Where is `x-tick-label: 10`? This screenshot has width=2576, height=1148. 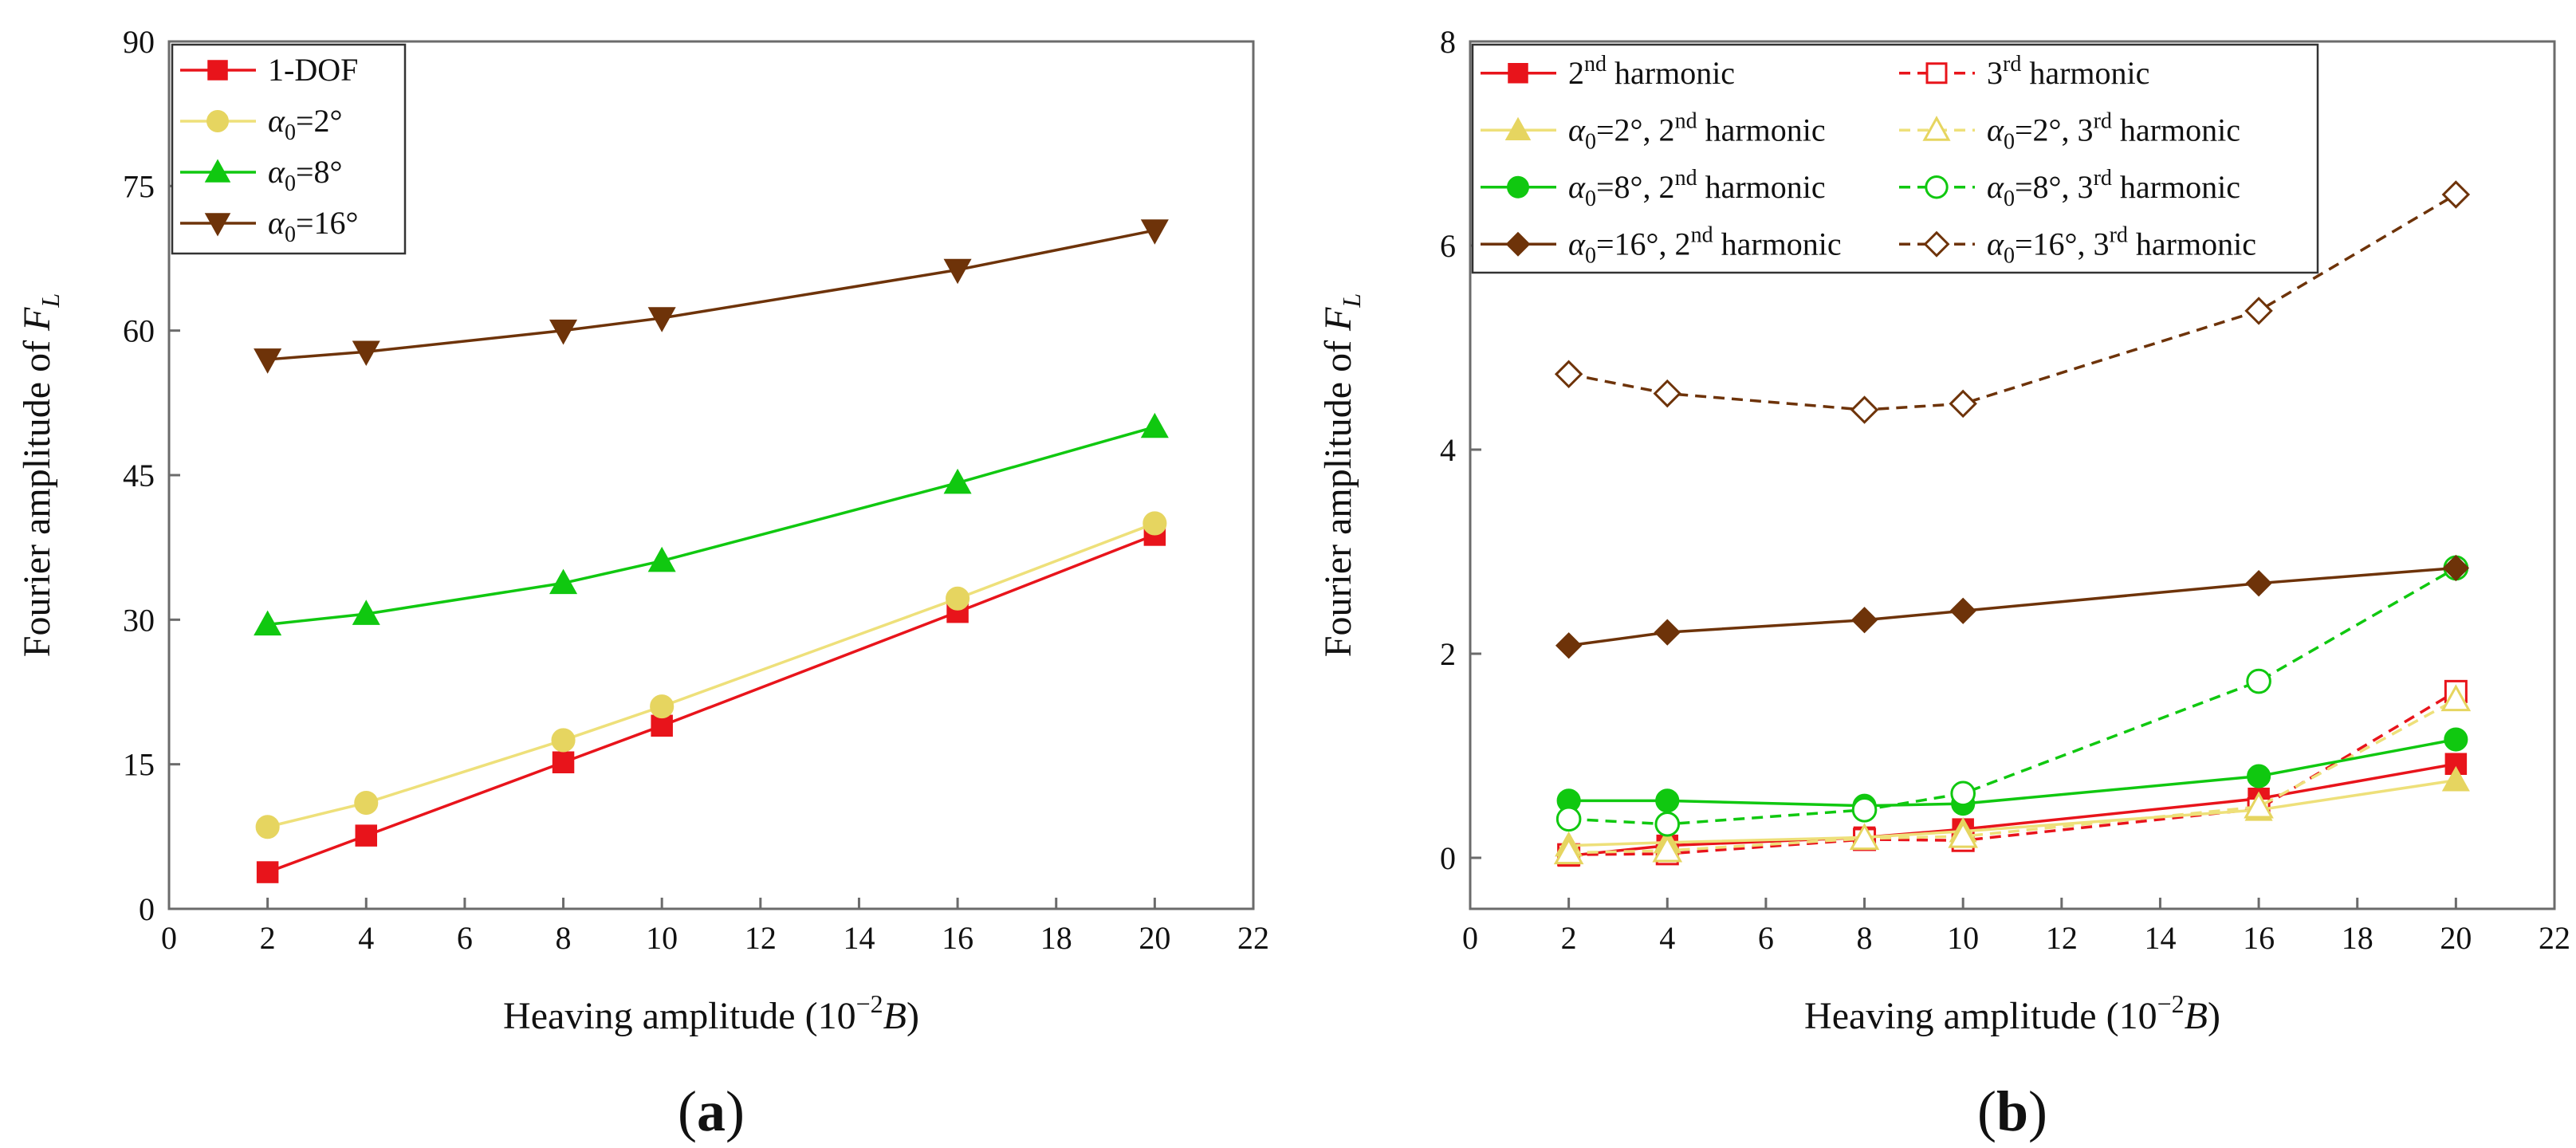 x-tick-label: 10 is located at coordinates (662, 938).